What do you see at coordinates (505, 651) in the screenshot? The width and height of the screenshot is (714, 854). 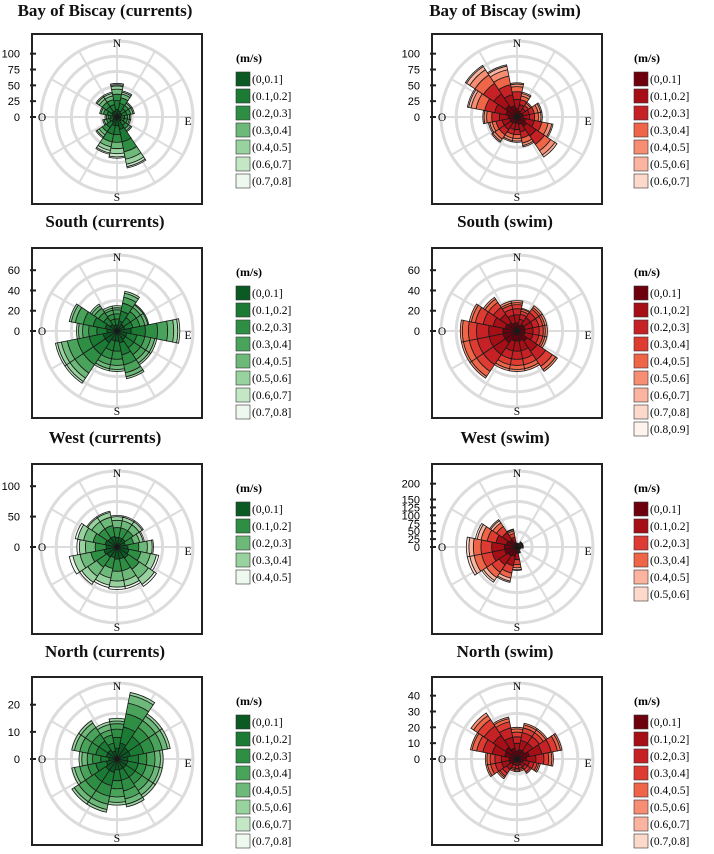 I see `panel-title: North (swim)` at bounding box center [505, 651].